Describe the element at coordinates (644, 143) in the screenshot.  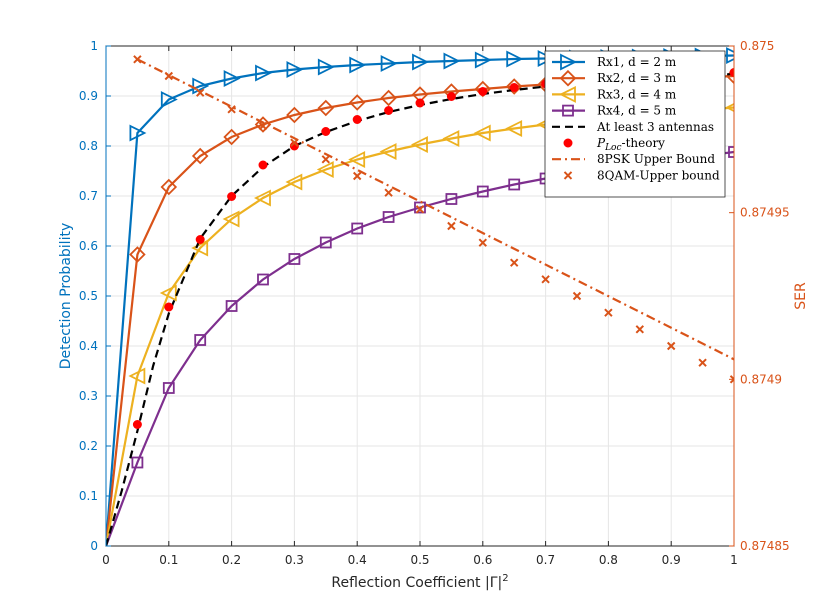
I see `legend-label-rest: -theory` at that location.